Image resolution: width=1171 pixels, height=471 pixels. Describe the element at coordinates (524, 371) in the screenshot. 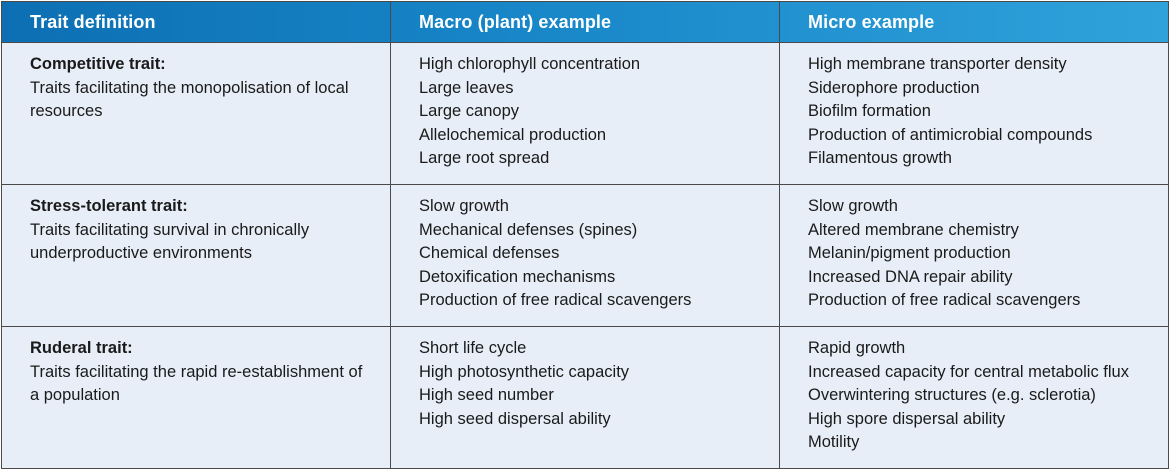

I see `macro-example-item: High photosynthetic capacity` at that location.